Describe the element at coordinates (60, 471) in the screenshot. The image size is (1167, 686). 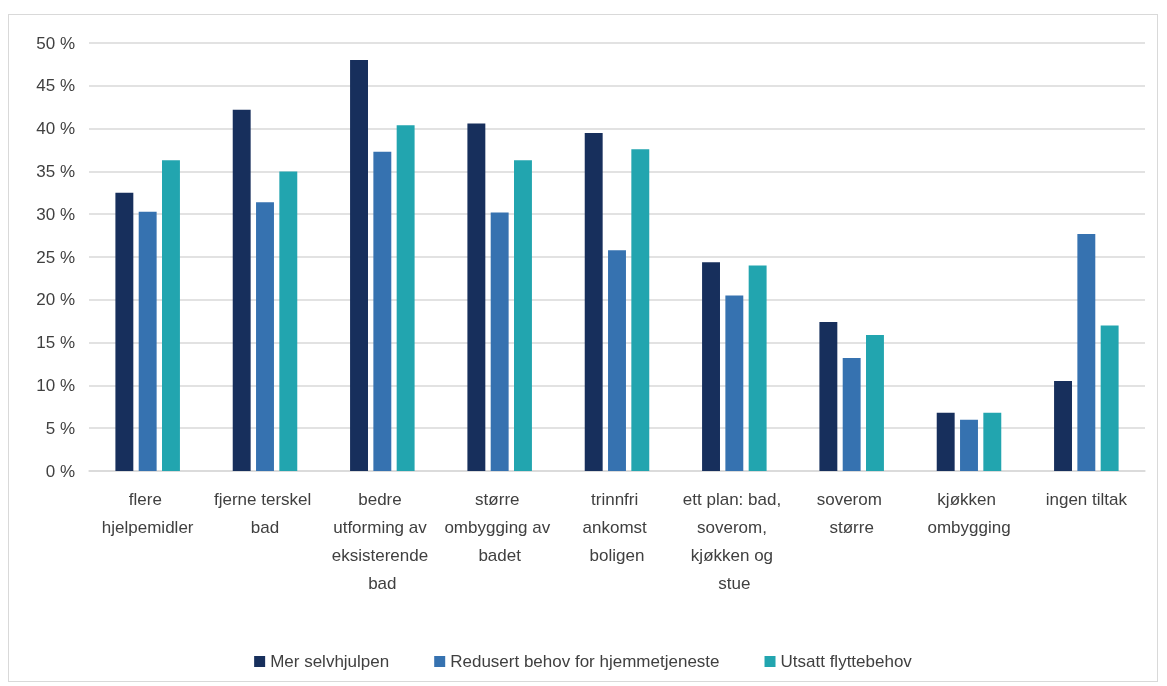
I see `y-tick-label: 0 %` at that location.